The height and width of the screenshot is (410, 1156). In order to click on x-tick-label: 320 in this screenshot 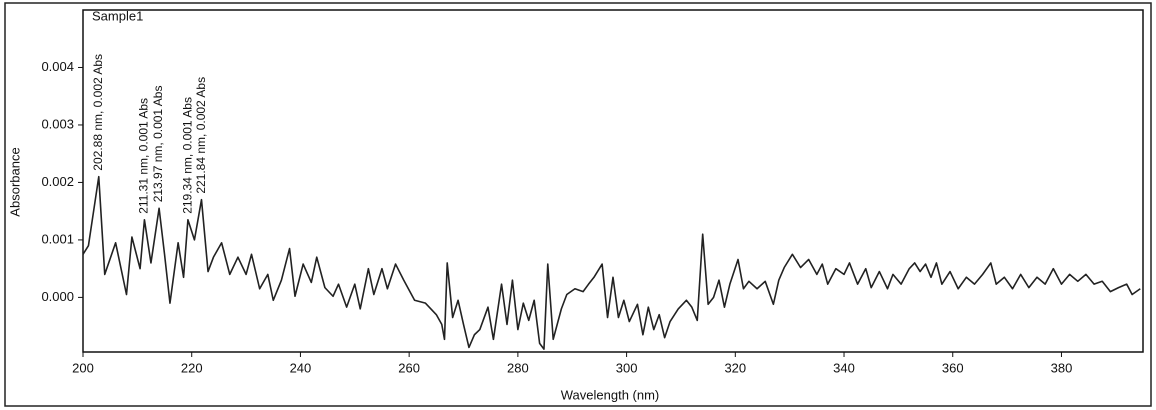, I will do `click(735, 367)`.